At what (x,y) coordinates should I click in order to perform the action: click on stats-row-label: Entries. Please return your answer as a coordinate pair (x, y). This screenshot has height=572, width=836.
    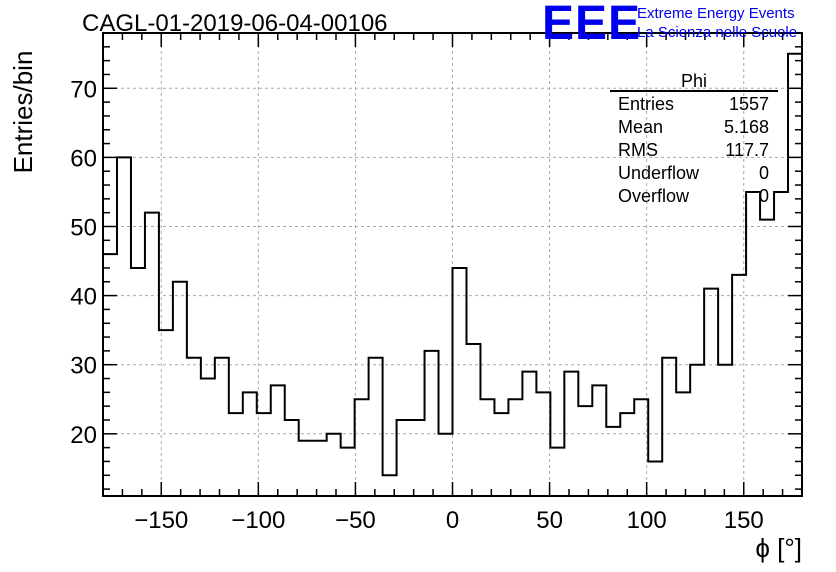
    Looking at the image, I should click on (646, 104).